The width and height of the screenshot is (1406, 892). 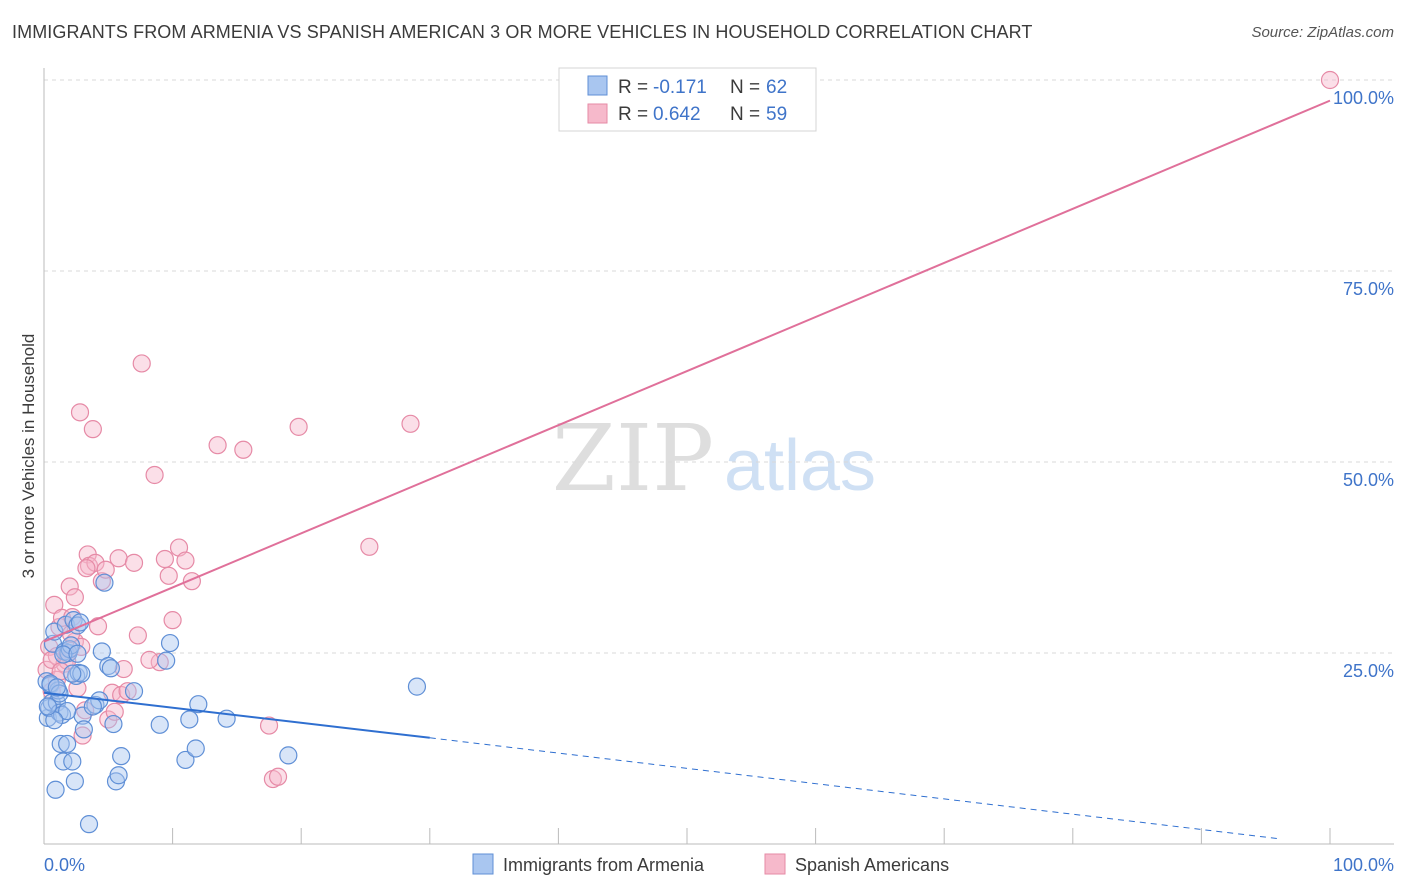 What do you see at coordinates (483, 864) in the screenshot?
I see `bottom-legend-swatch-armenia` at bounding box center [483, 864].